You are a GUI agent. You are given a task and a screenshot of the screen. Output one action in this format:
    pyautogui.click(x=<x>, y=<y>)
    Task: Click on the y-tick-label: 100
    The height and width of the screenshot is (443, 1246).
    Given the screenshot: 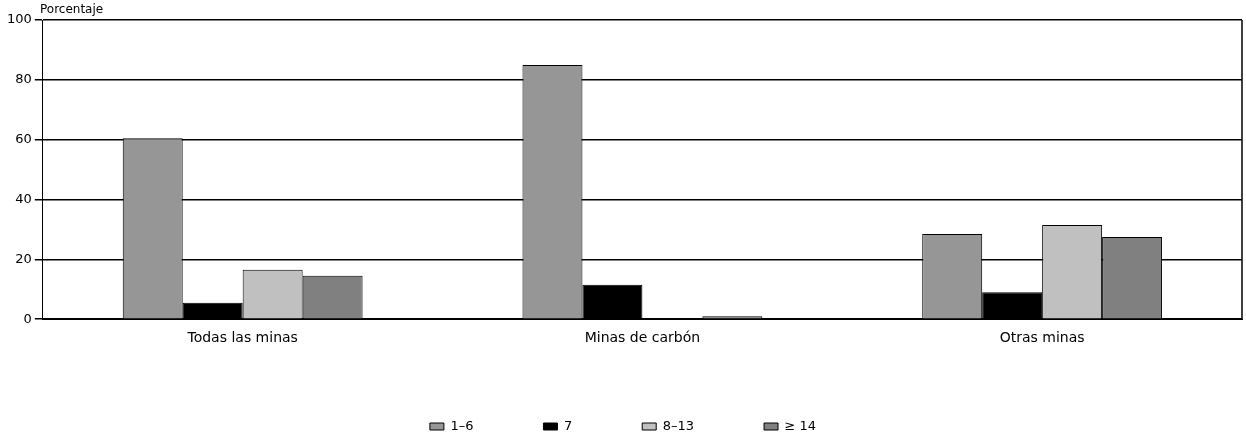 What is the action you would take?
    pyautogui.click(x=19, y=19)
    